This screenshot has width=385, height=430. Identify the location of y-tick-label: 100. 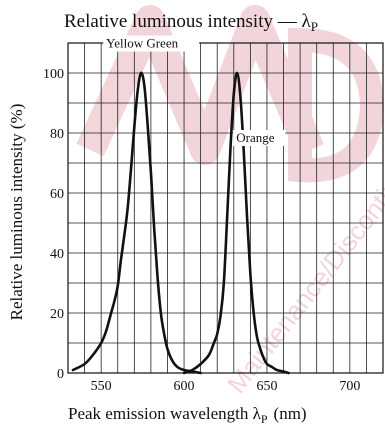
(53, 74).